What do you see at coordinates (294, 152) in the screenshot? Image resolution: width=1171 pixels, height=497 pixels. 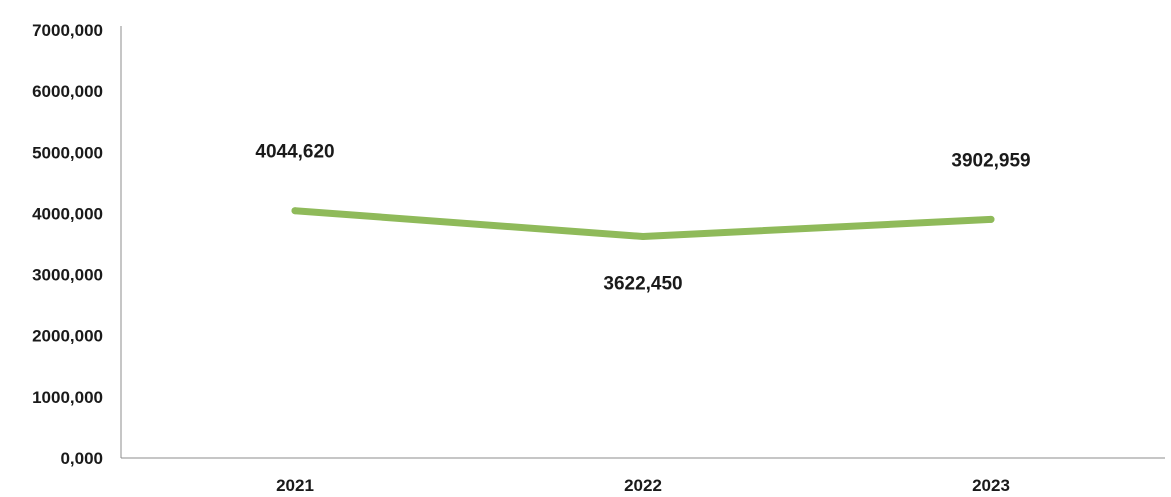 I see `data-label: 4044,620` at bounding box center [294, 152].